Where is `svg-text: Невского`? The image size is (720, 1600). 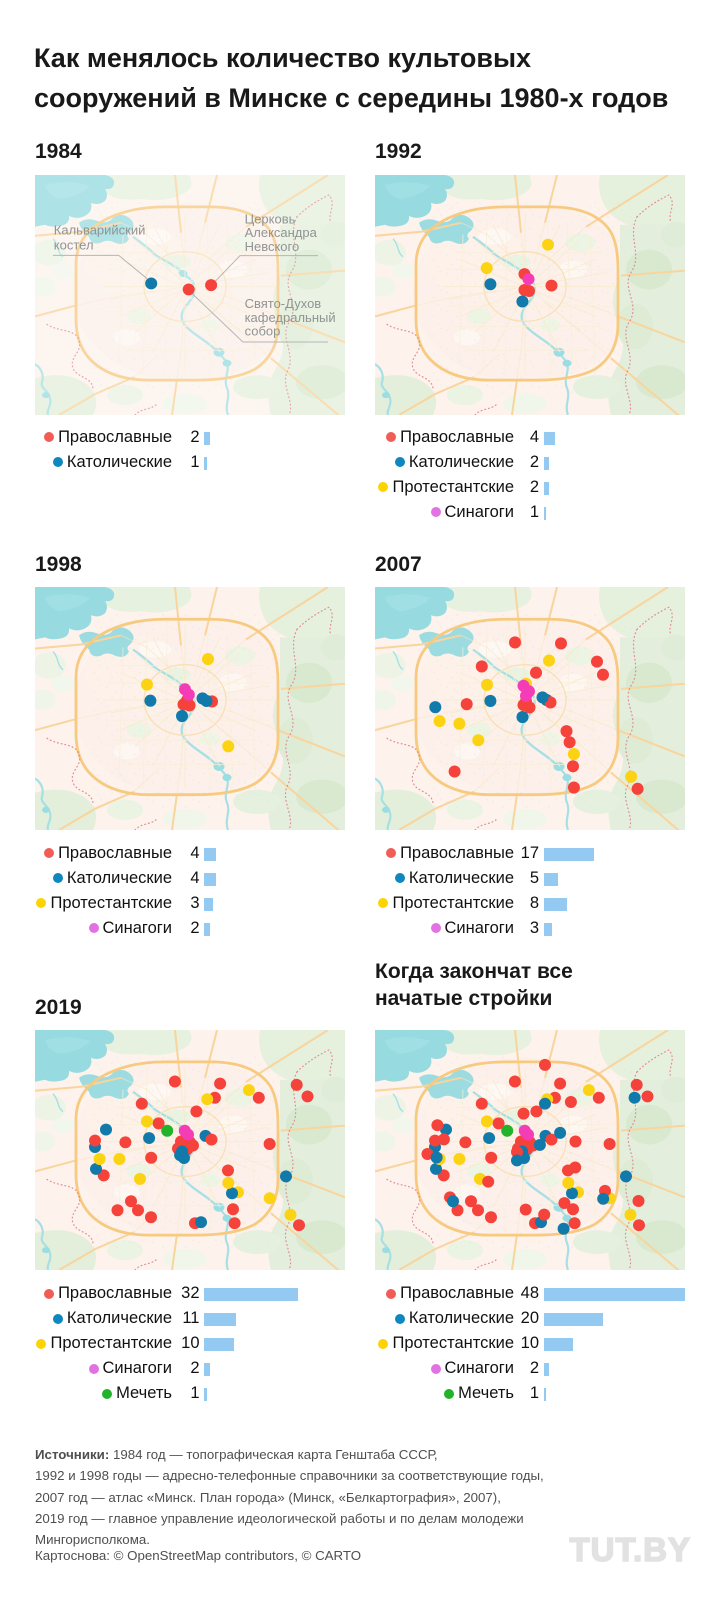 svg-text: Невского is located at coordinates (272, 246).